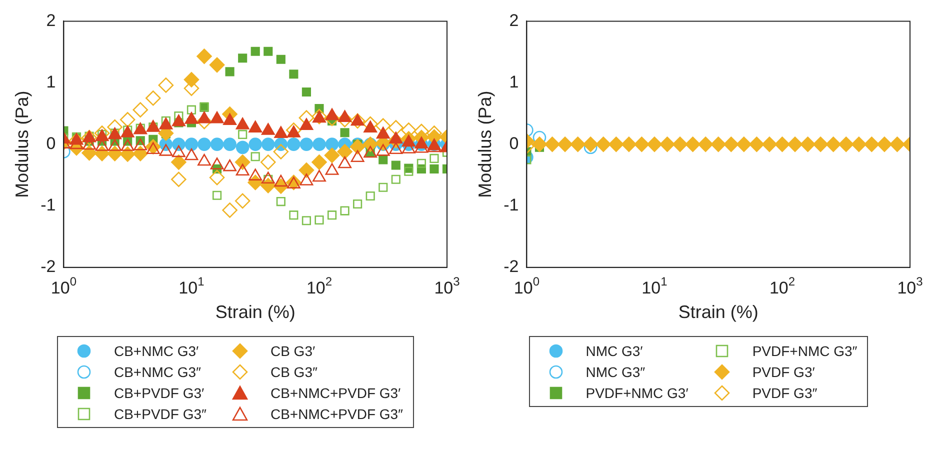  What do you see at coordinates (158, 372) in the screenshot?
I see `legend-label: CB+NMC G3″` at bounding box center [158, 372].